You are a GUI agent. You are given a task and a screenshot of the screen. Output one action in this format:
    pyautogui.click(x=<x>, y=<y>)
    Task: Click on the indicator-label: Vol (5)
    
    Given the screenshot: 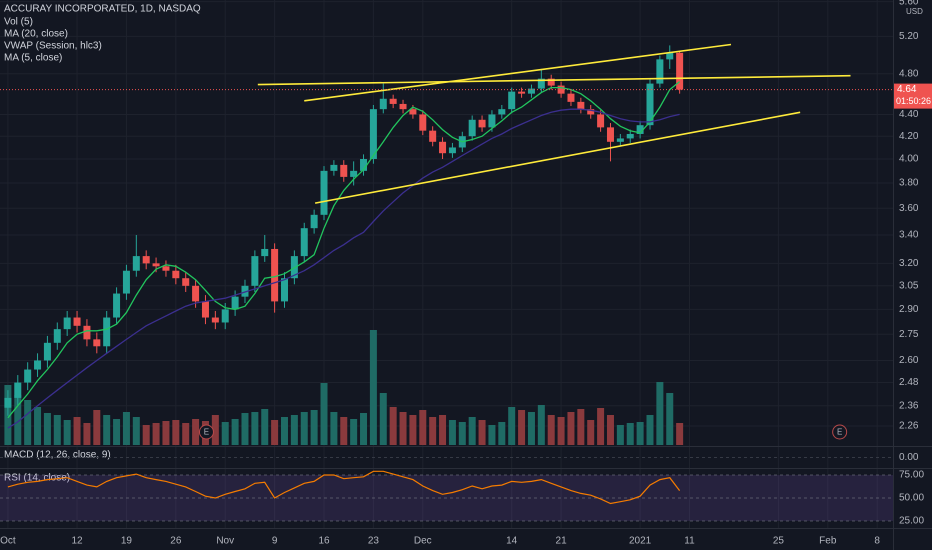 What is the action you would take?
    pyautogui.click(x=18, y=22)
    